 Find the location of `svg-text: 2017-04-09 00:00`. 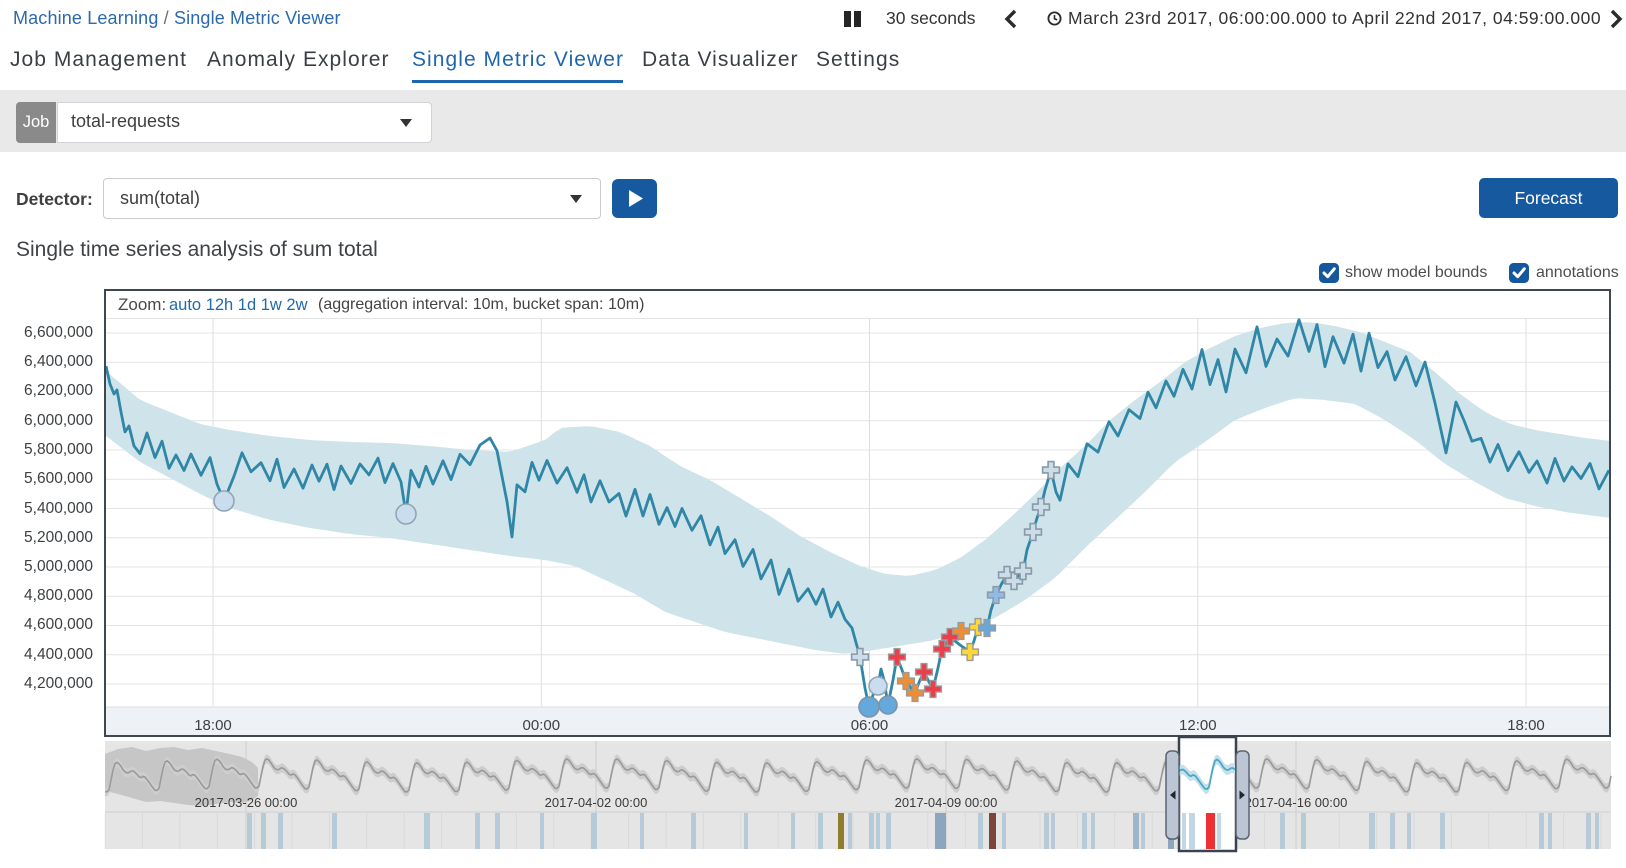

svg-text: 2017-04-09 00:00 is located at coordinates (946, 802).